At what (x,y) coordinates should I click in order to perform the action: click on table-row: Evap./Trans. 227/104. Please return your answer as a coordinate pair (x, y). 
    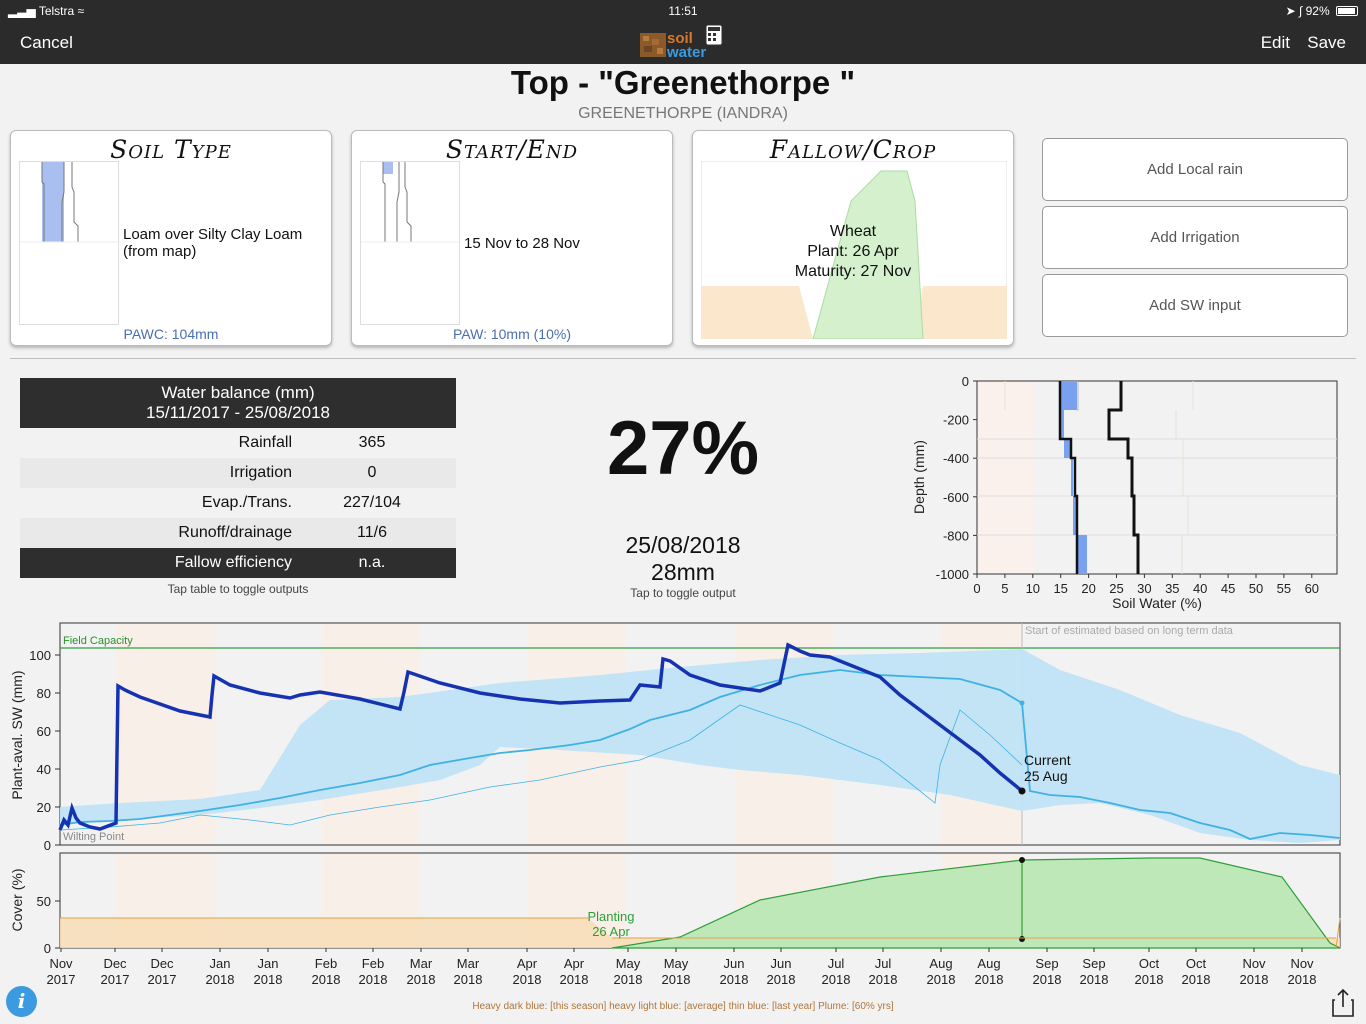
    Looking at the image, I should click on (301, 502).